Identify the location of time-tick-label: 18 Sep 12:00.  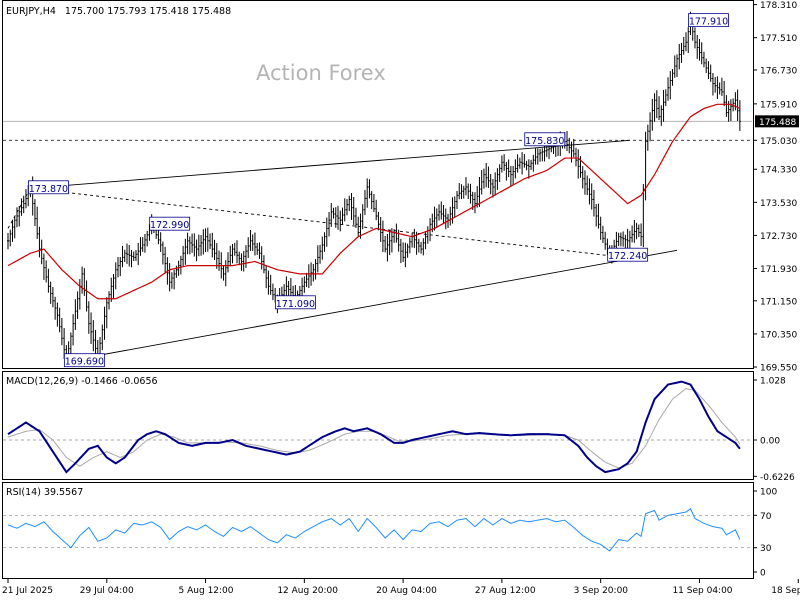
(785, 591).